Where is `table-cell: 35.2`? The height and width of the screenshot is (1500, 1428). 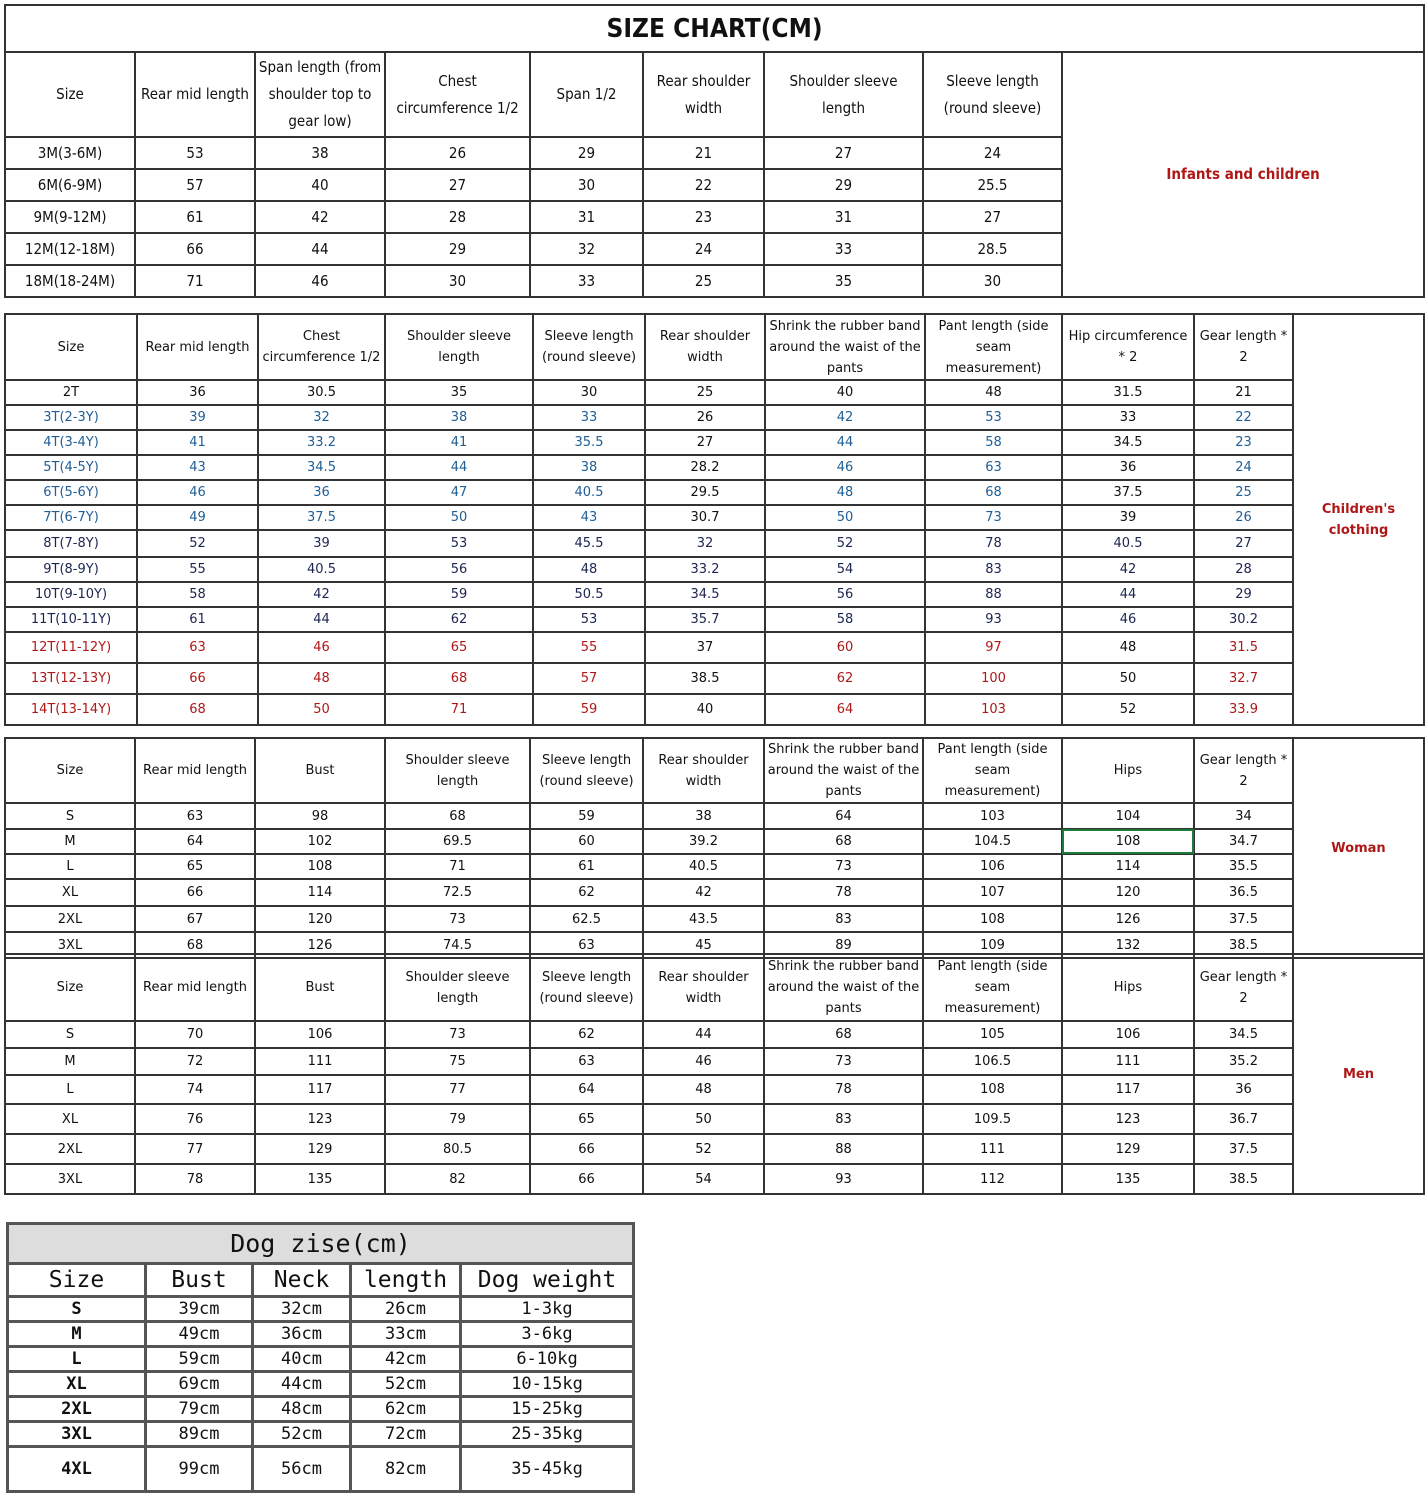
table-cell: 35.2 is located at coordinates (1243, 1061).